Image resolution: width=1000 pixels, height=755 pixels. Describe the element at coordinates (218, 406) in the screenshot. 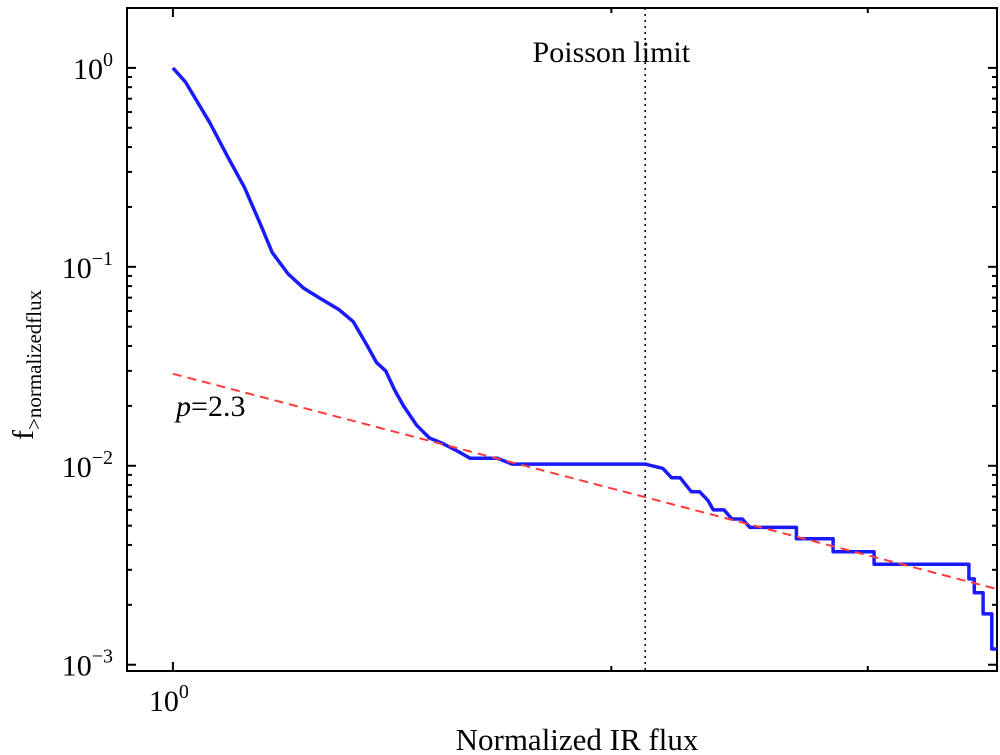

I see `annotation-text: =2.3` at that location.